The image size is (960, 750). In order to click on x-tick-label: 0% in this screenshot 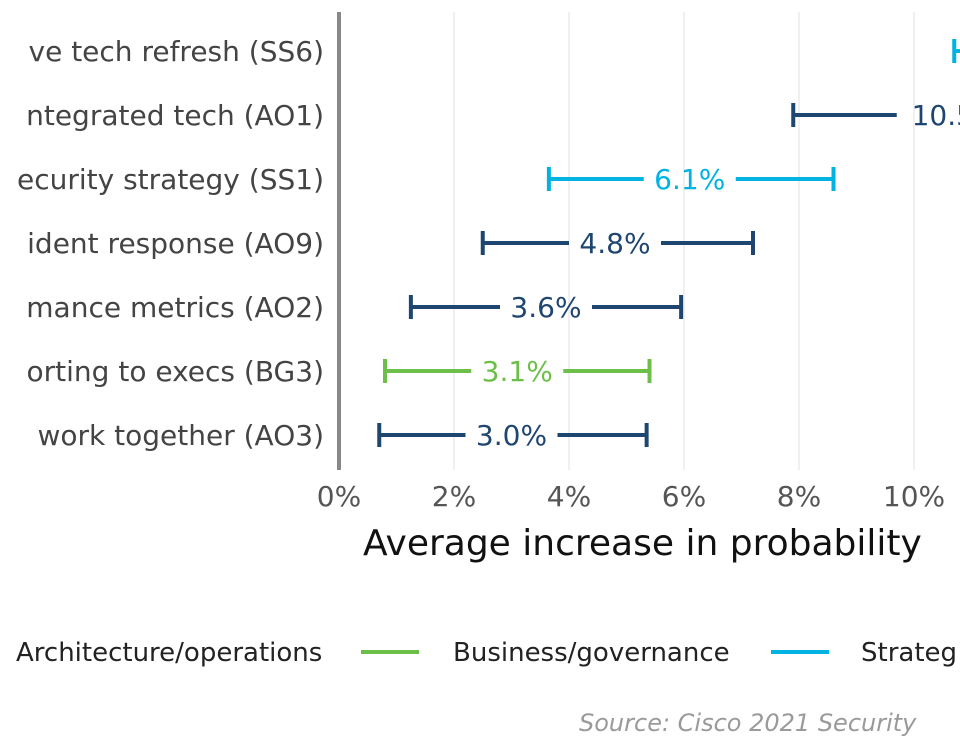, I will do `click(339, 496)`.